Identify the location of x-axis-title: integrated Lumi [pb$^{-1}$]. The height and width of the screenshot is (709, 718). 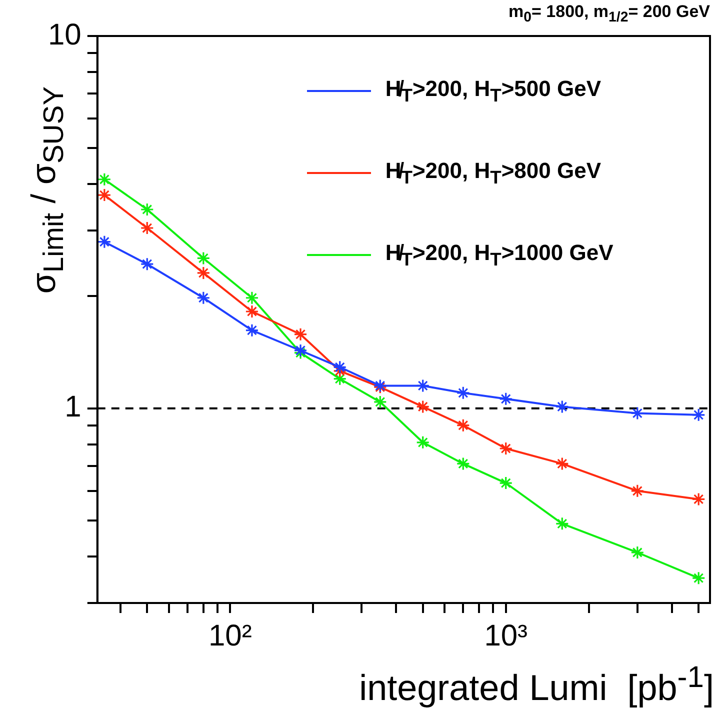
(536, 685).